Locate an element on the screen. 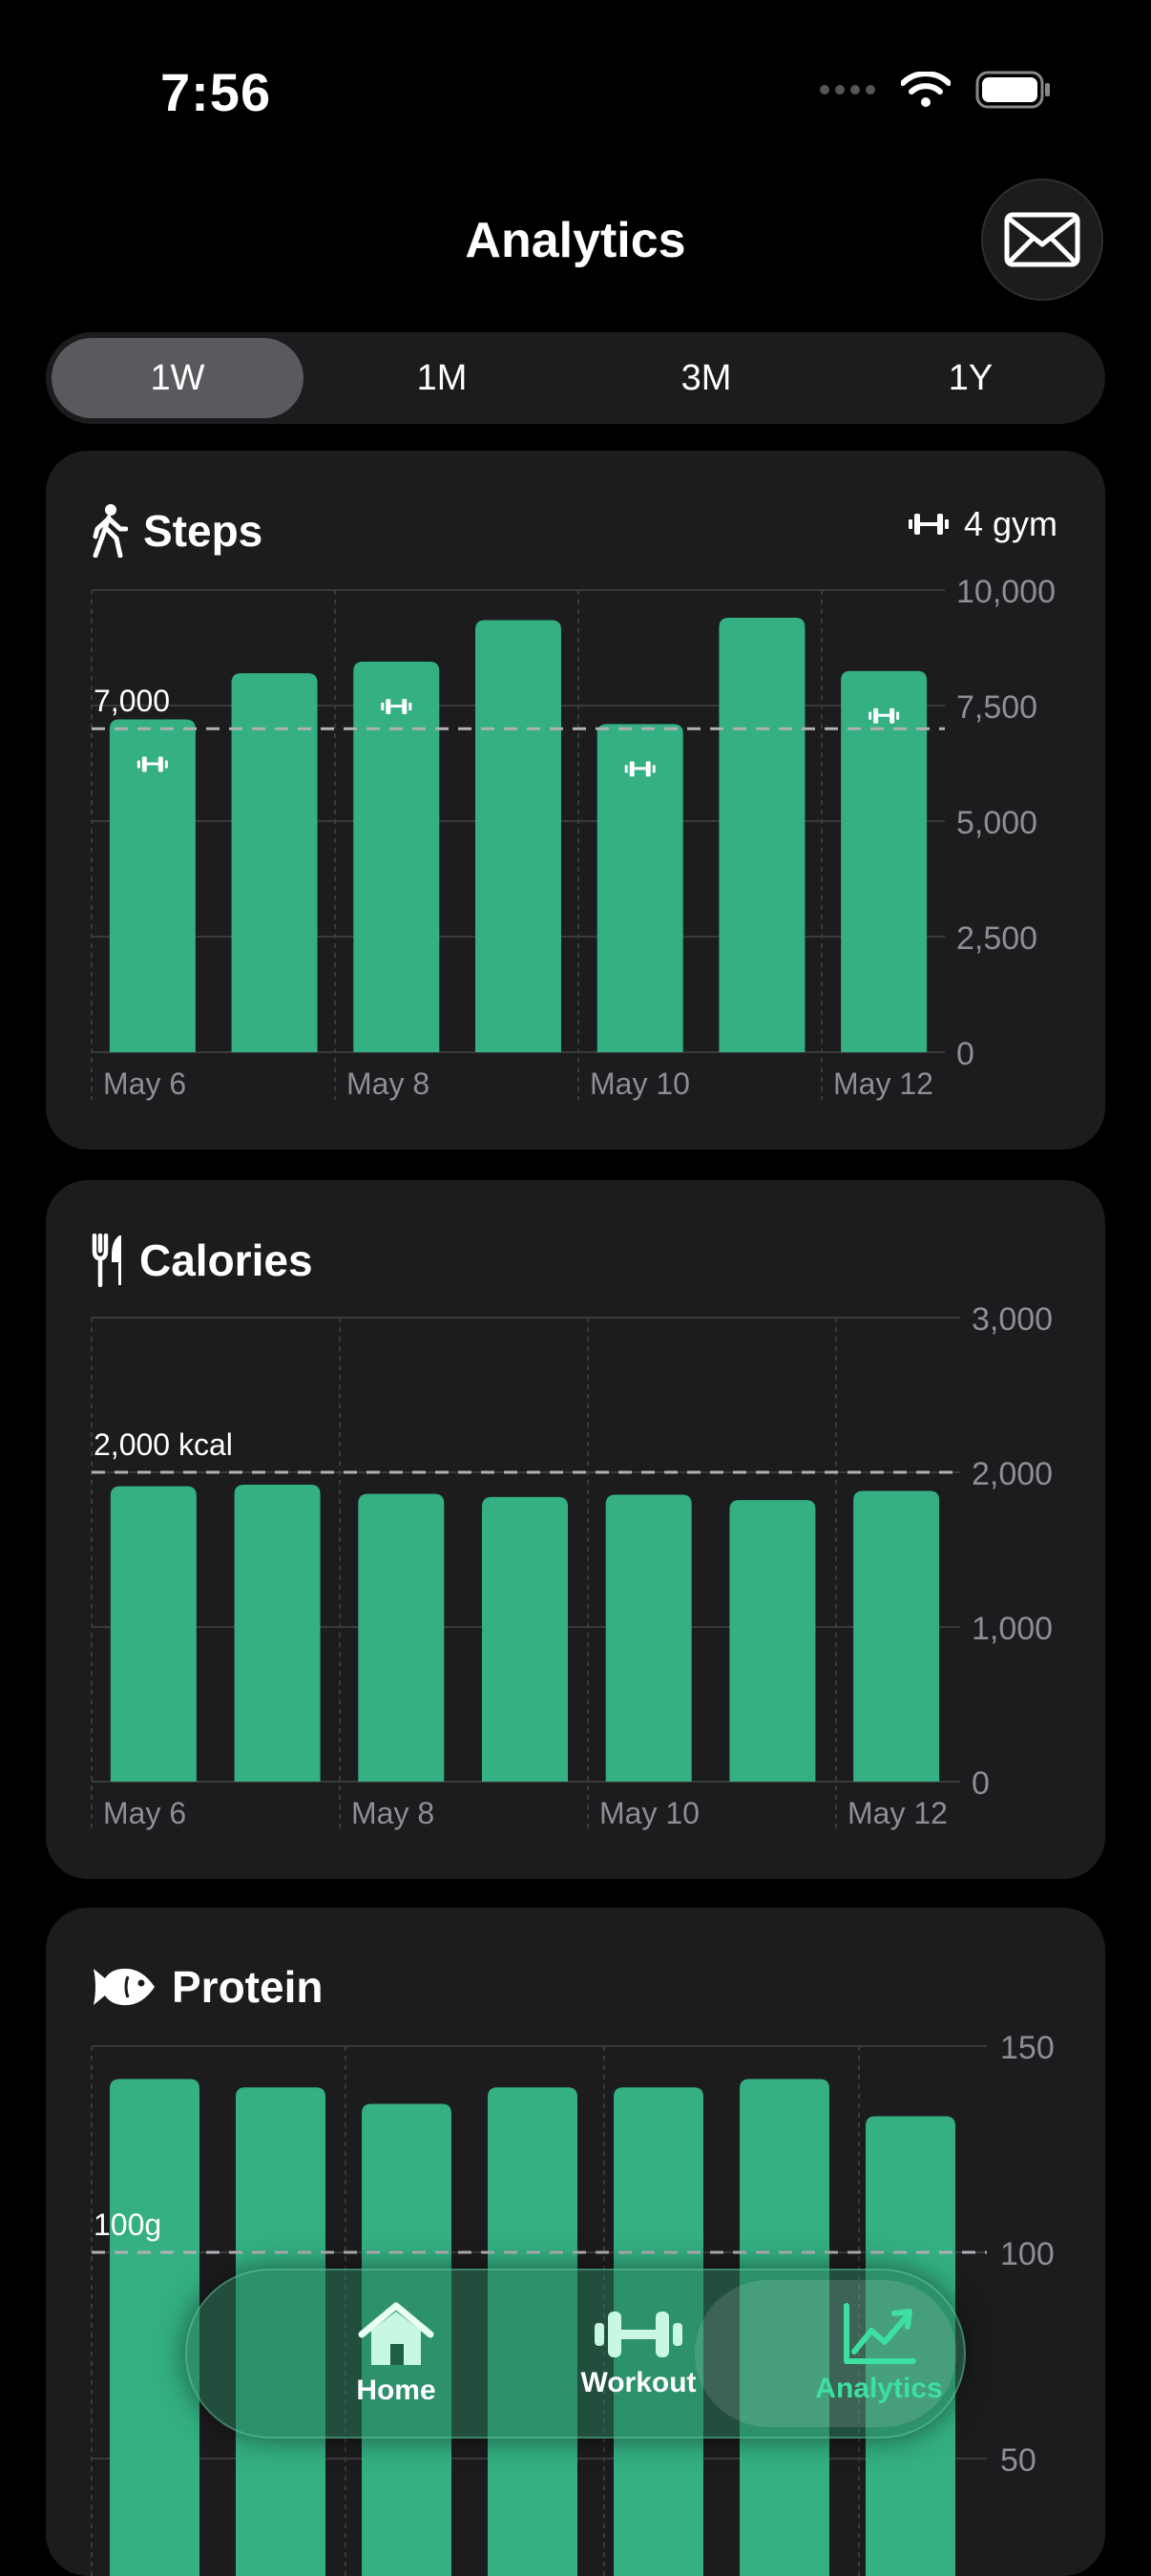 The width and height of the screenshot is (1151, 2576). active-tab-highlight is located at coordinates (825, 2353).